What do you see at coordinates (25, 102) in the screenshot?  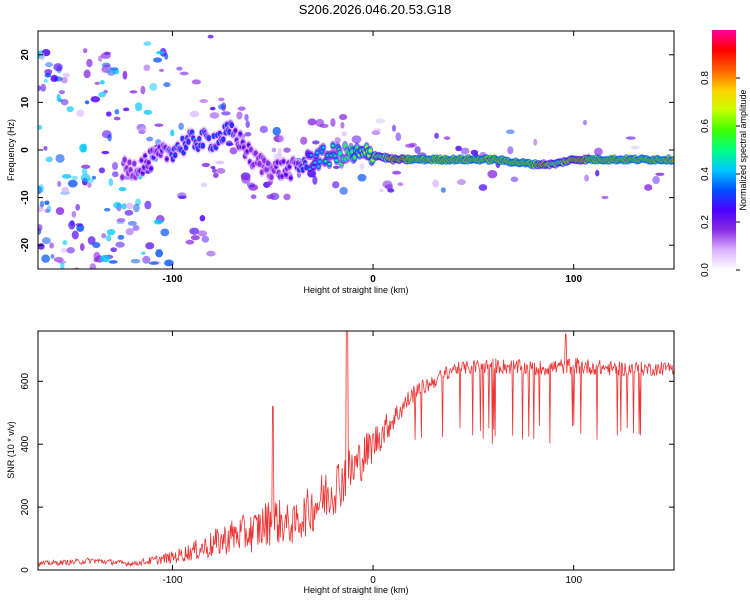 I see `y-tick-label: 10` at bounding box center [25, 102].